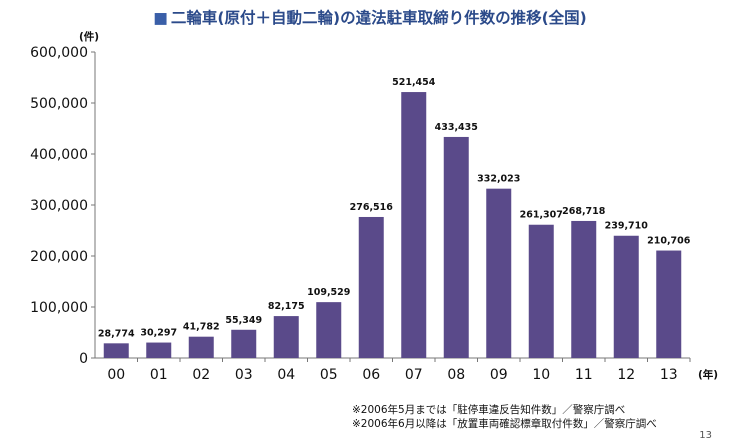 The width and height of the screenshot is (740, 441). I want to click on data-label: 332,023, so click(498, 179).